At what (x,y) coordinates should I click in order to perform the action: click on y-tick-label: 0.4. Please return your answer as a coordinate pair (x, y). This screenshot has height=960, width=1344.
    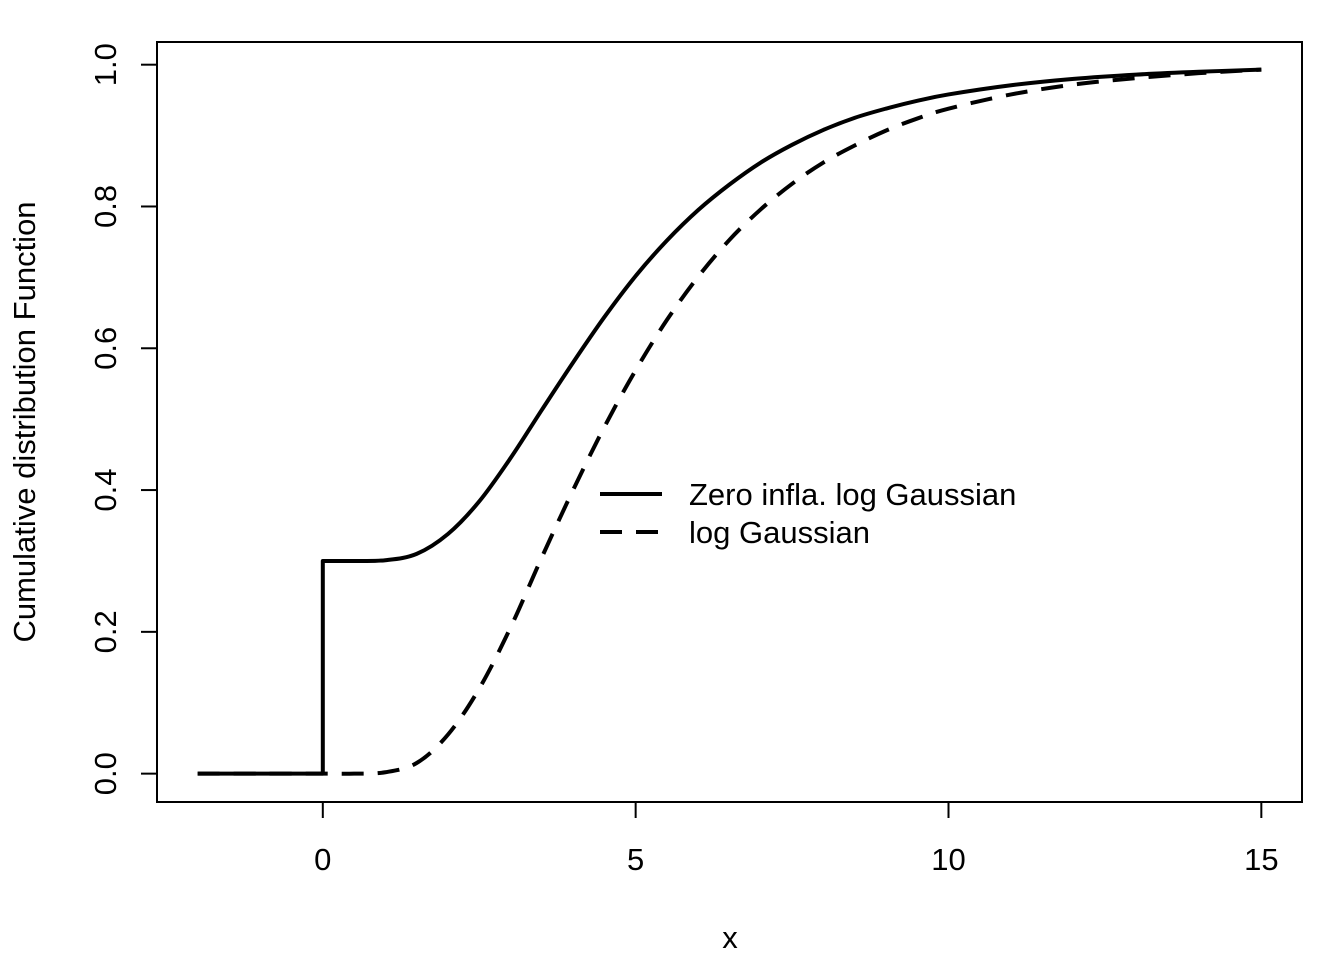
    Looking at the image, I should click on (105, 490).